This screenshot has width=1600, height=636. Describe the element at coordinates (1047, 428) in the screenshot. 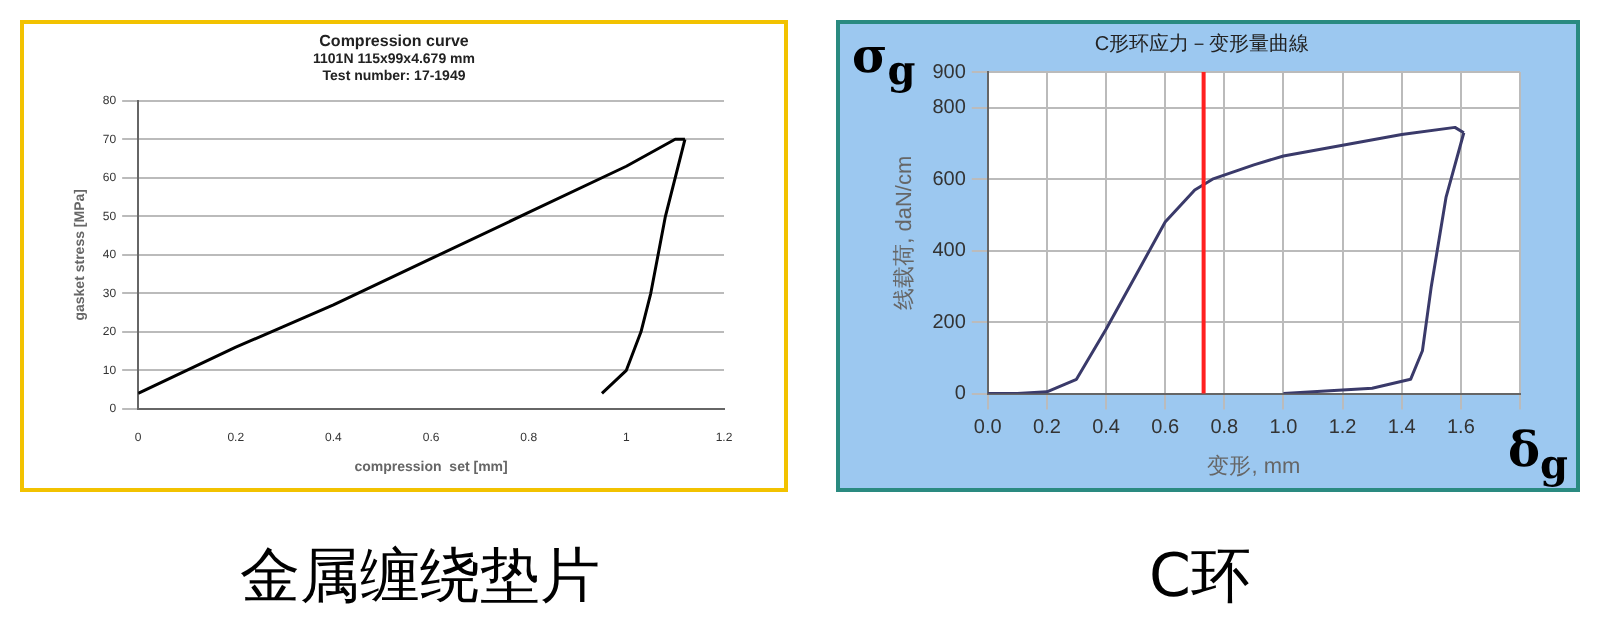

I see `x-tick-label: 0.2` at that location.